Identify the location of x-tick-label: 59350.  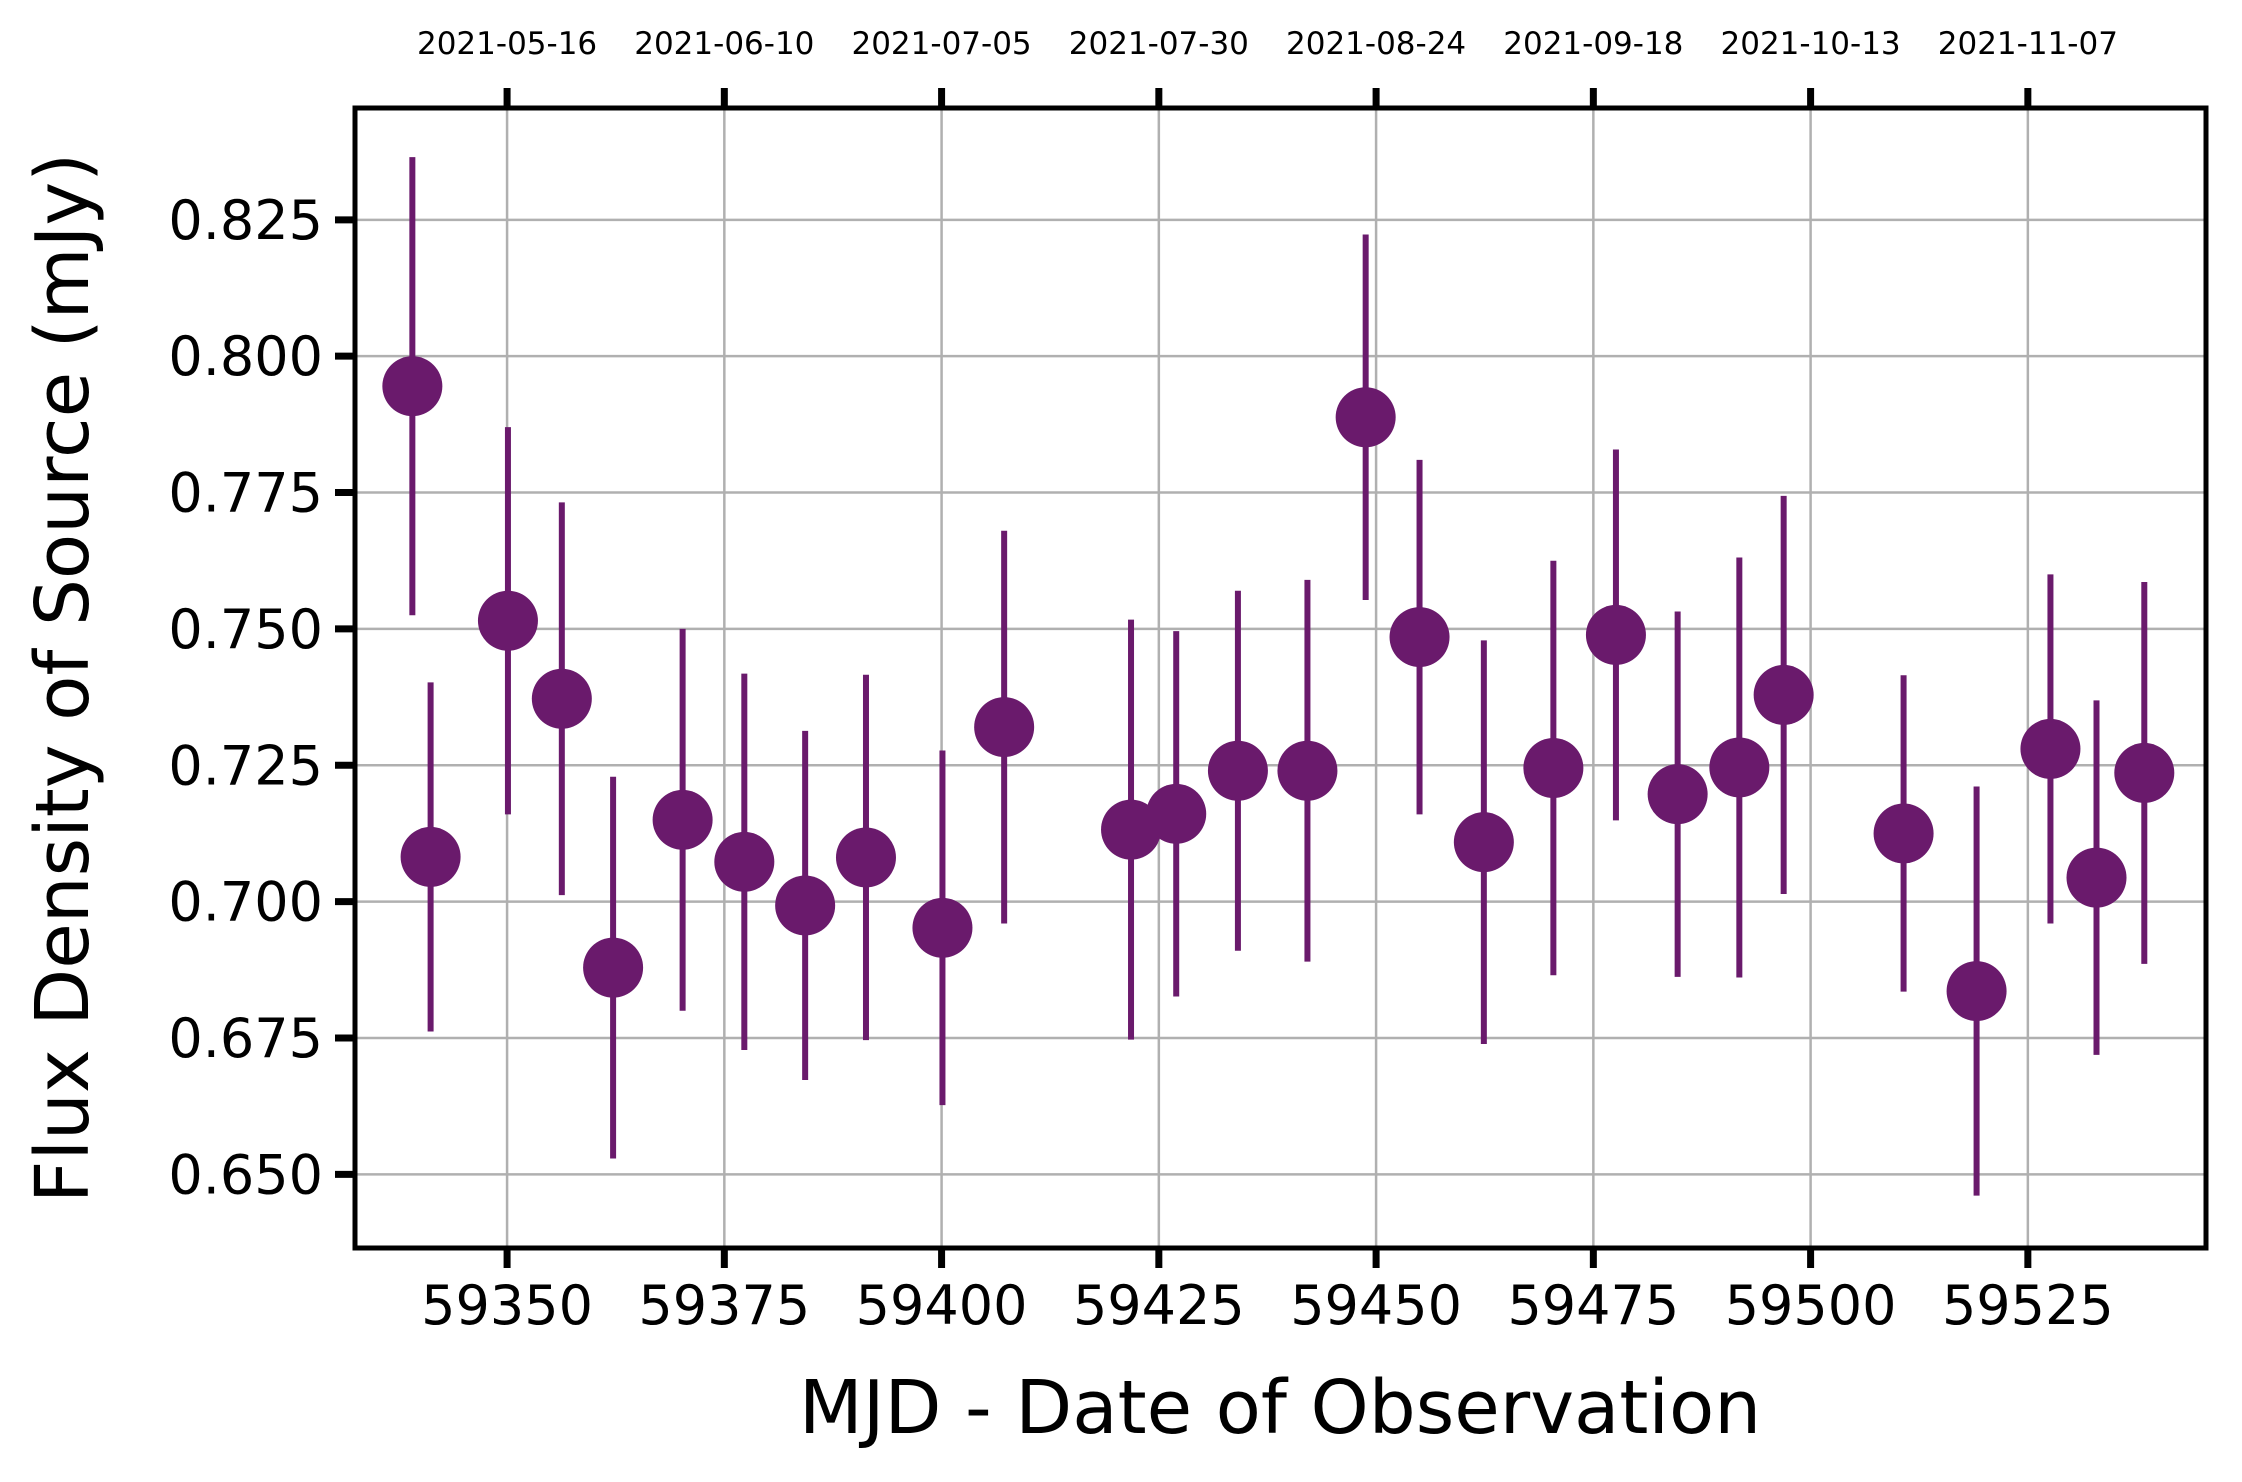
(507, 1305).